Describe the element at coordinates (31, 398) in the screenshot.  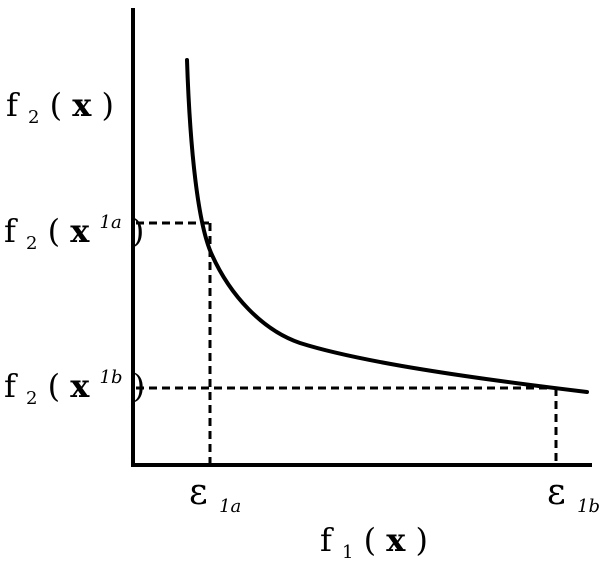
I see `level-1b-sub: 2` at that location.